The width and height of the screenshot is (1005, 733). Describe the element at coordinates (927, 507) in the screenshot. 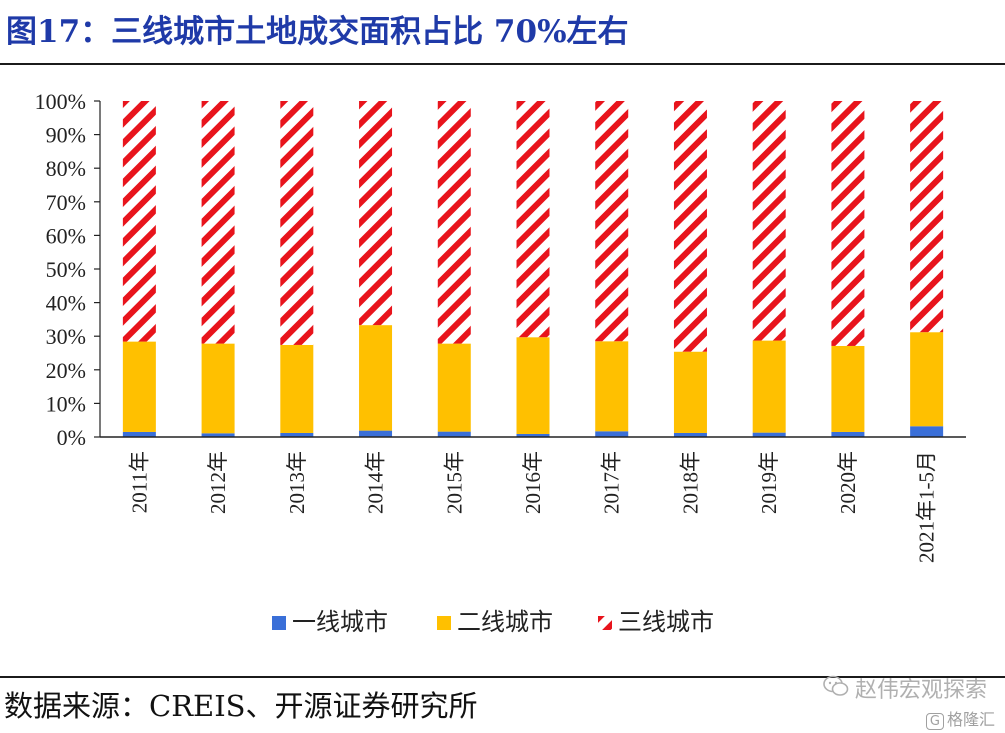

I see `x-tick-label: 2021年1-5月` at that location.